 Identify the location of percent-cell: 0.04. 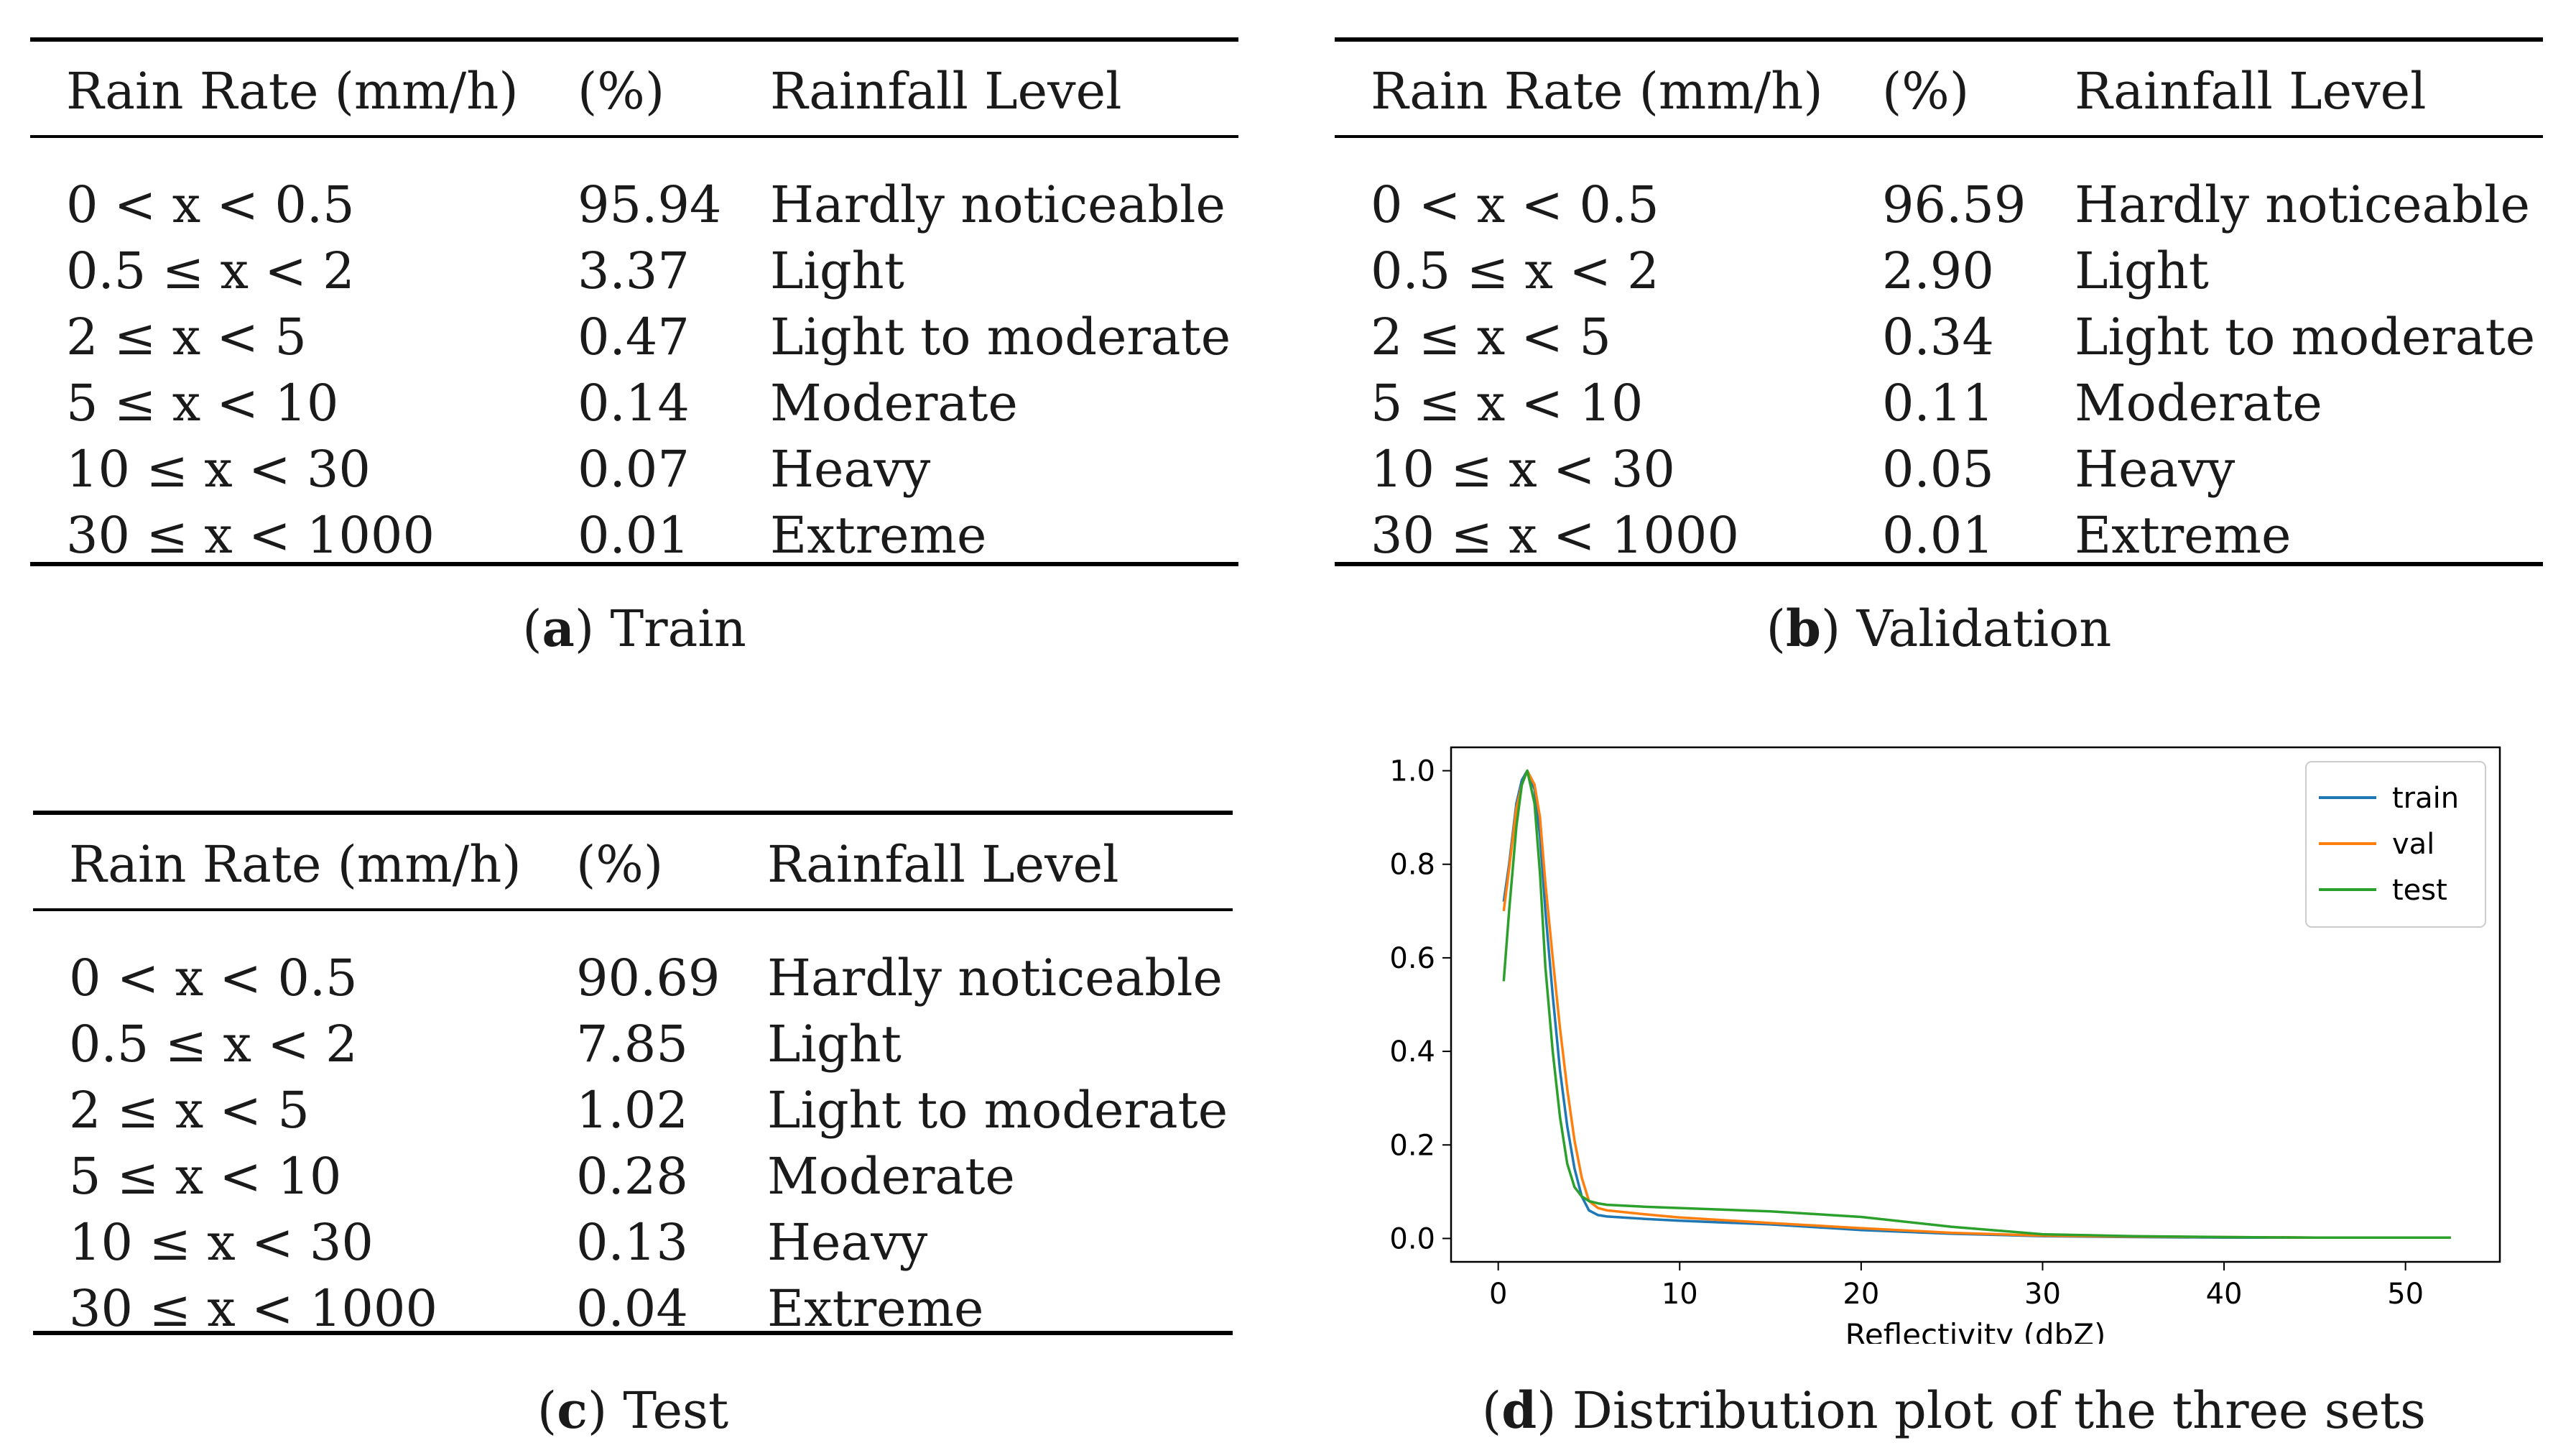
(632, 1308).